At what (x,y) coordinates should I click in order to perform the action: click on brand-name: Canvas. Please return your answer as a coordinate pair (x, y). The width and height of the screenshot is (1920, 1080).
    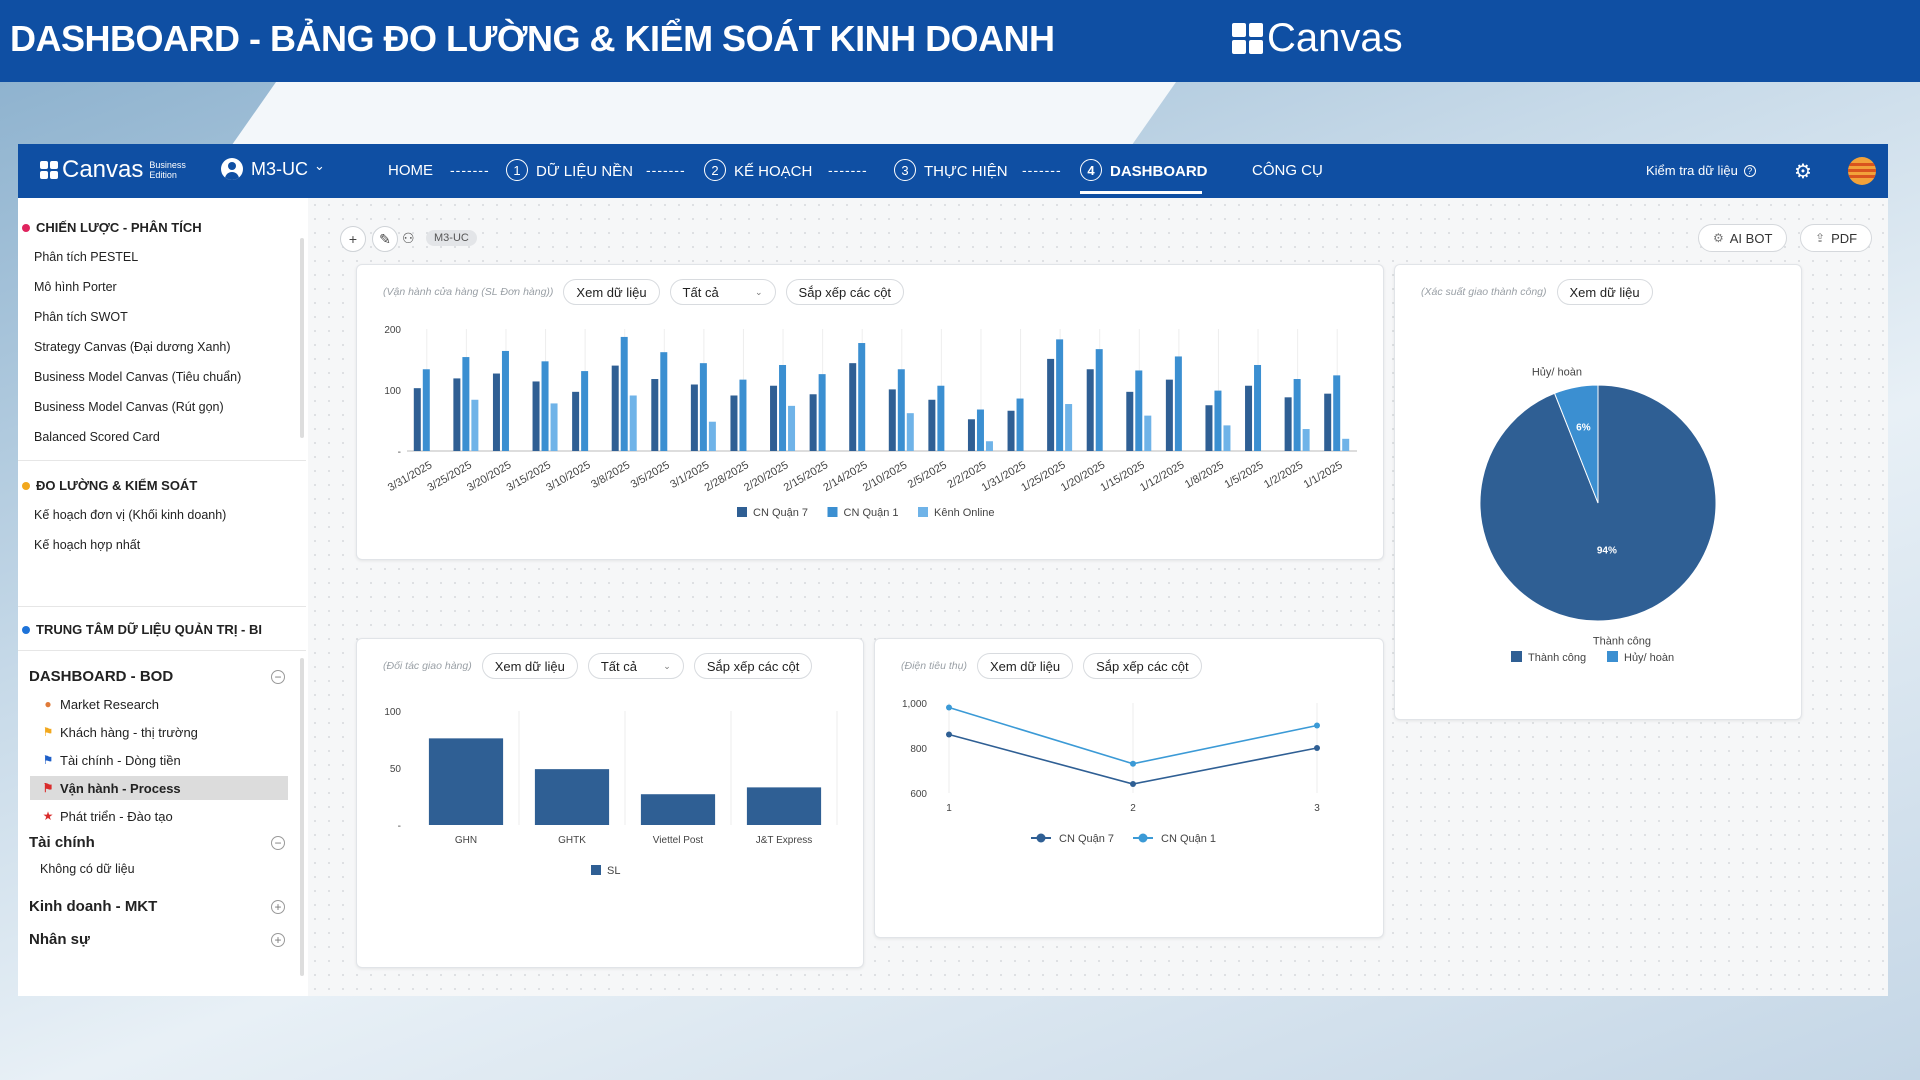
    Looking at the image, I should click on (103, 169).